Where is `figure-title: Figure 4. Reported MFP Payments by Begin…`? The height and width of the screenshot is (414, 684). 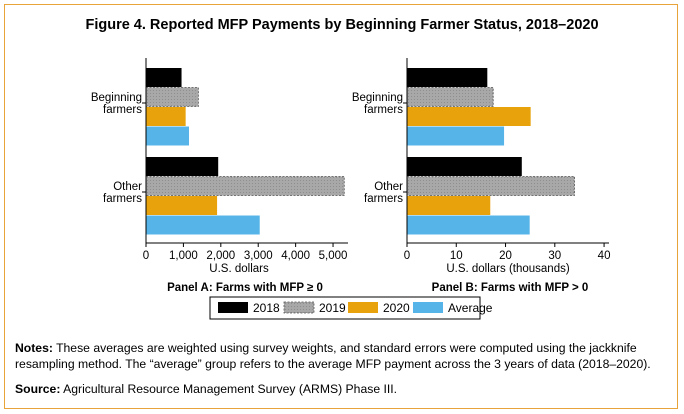 figure-title: Figure 4. Reported MFP Payments by Begin… is located at coordinates (342, 25).